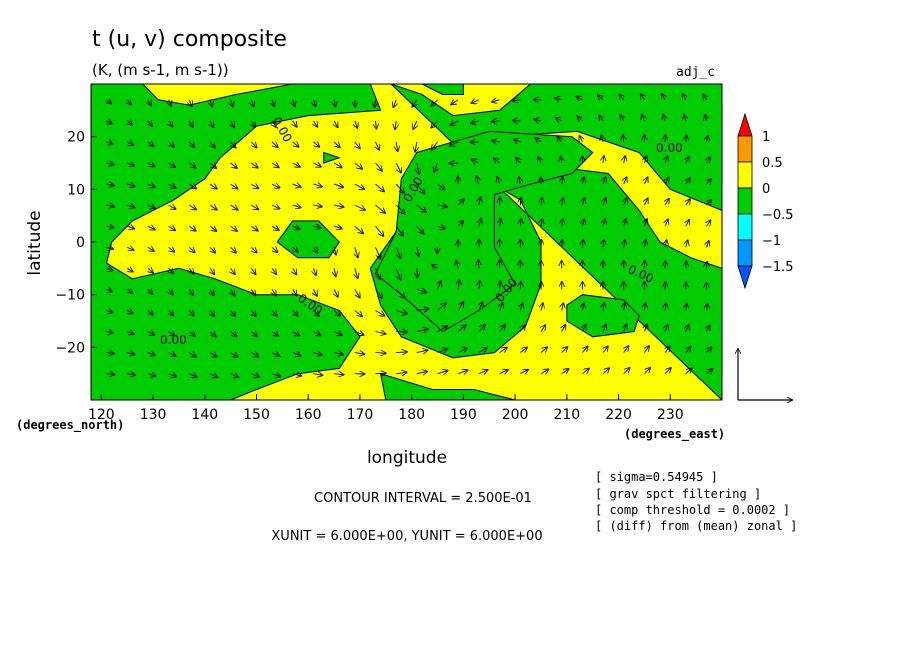 This screenshot has height=654, width=904. What do you see at coordinates (618, 415) in the screenshot?
I see `x-tick-label: 220` at bounding box center [618, 415].